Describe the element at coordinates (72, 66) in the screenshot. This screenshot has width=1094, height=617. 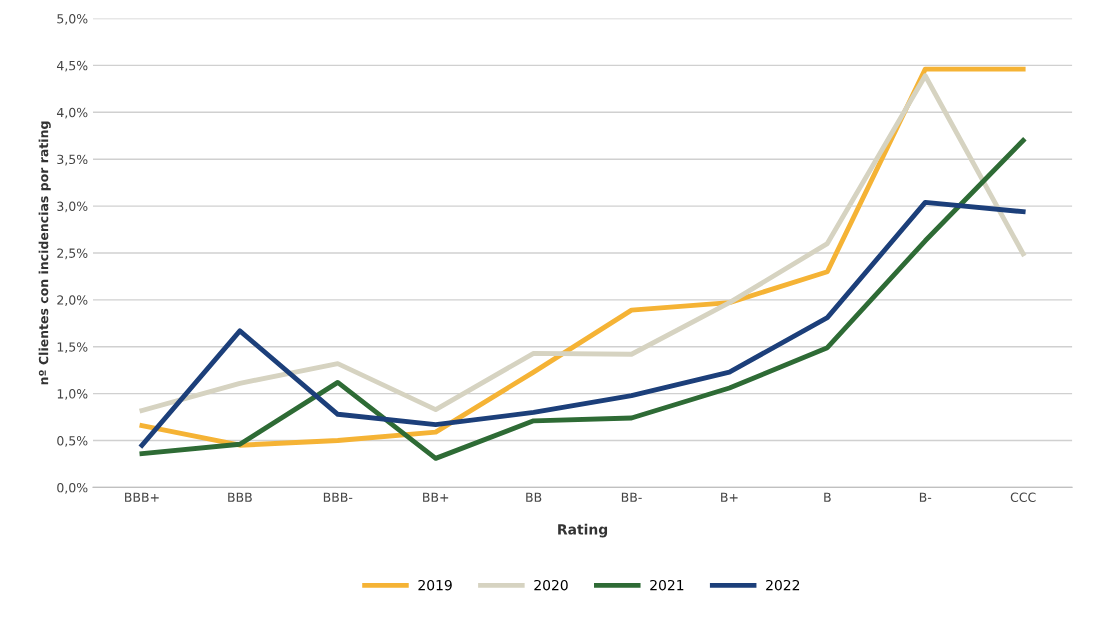
I see `y-tick-label: 4,5%` at that location.